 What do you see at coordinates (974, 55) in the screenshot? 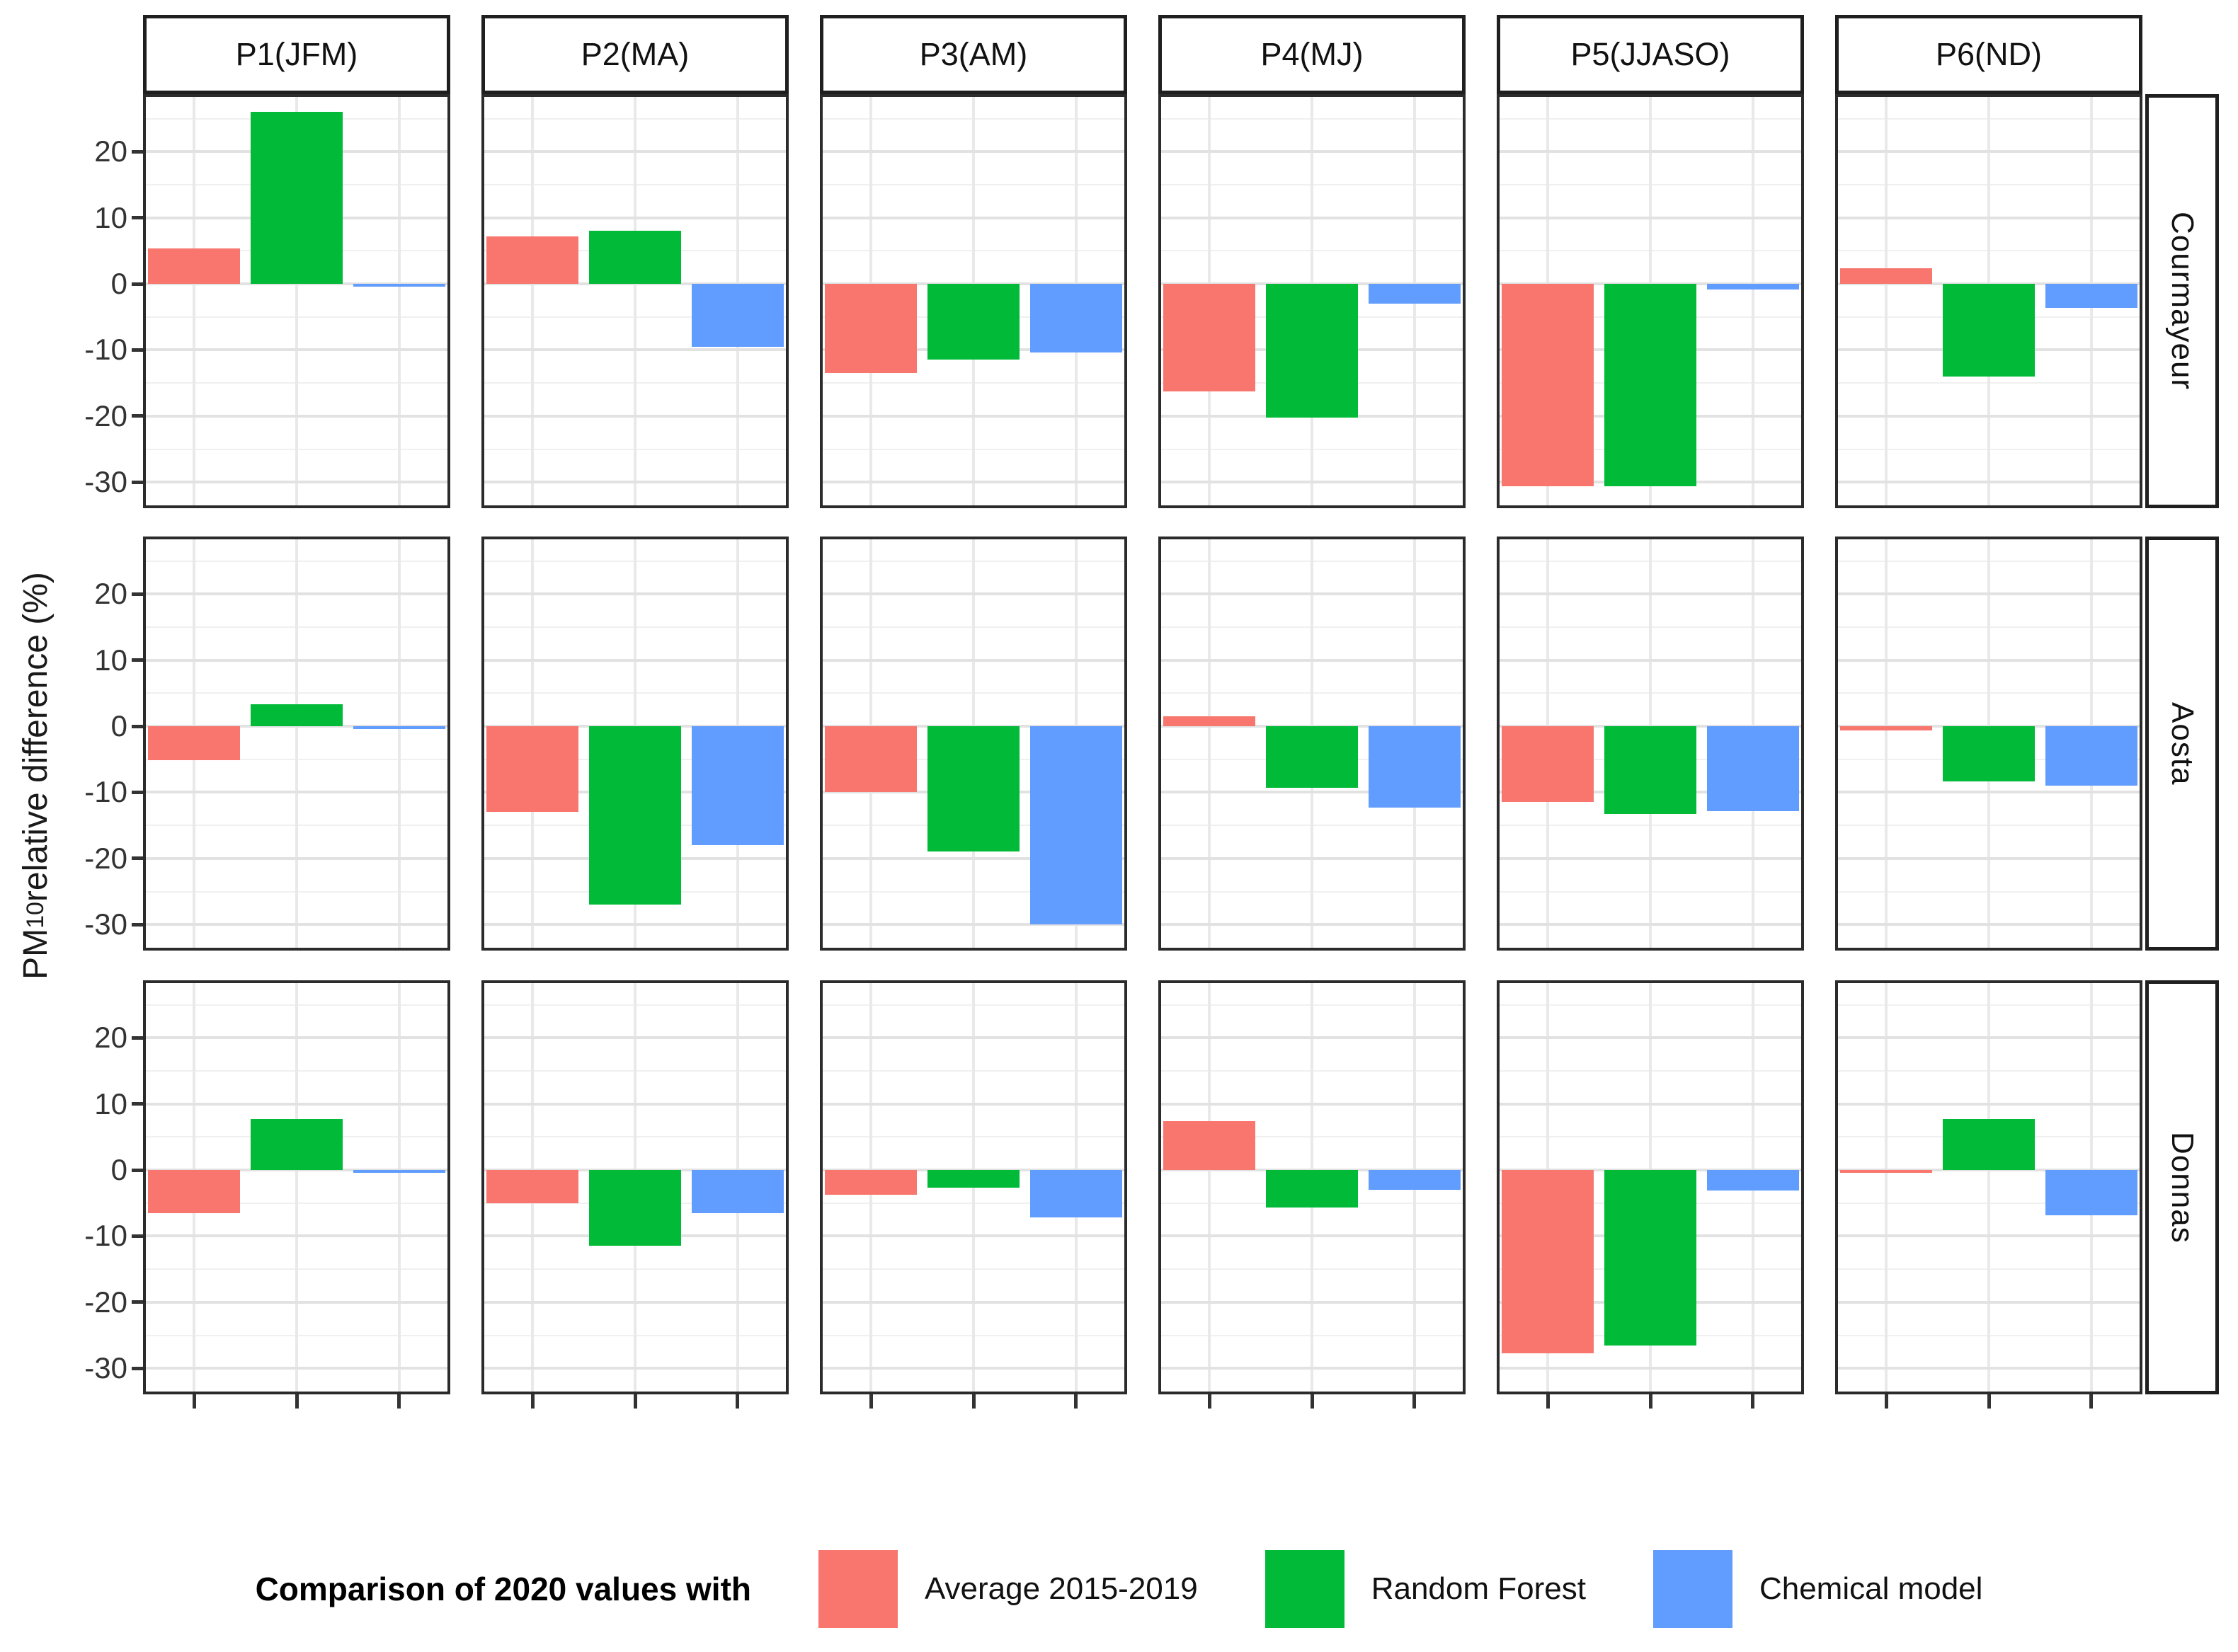
I see `facet-col-strip-p3-am: P3(AM)` at bounding box center [974, 55].